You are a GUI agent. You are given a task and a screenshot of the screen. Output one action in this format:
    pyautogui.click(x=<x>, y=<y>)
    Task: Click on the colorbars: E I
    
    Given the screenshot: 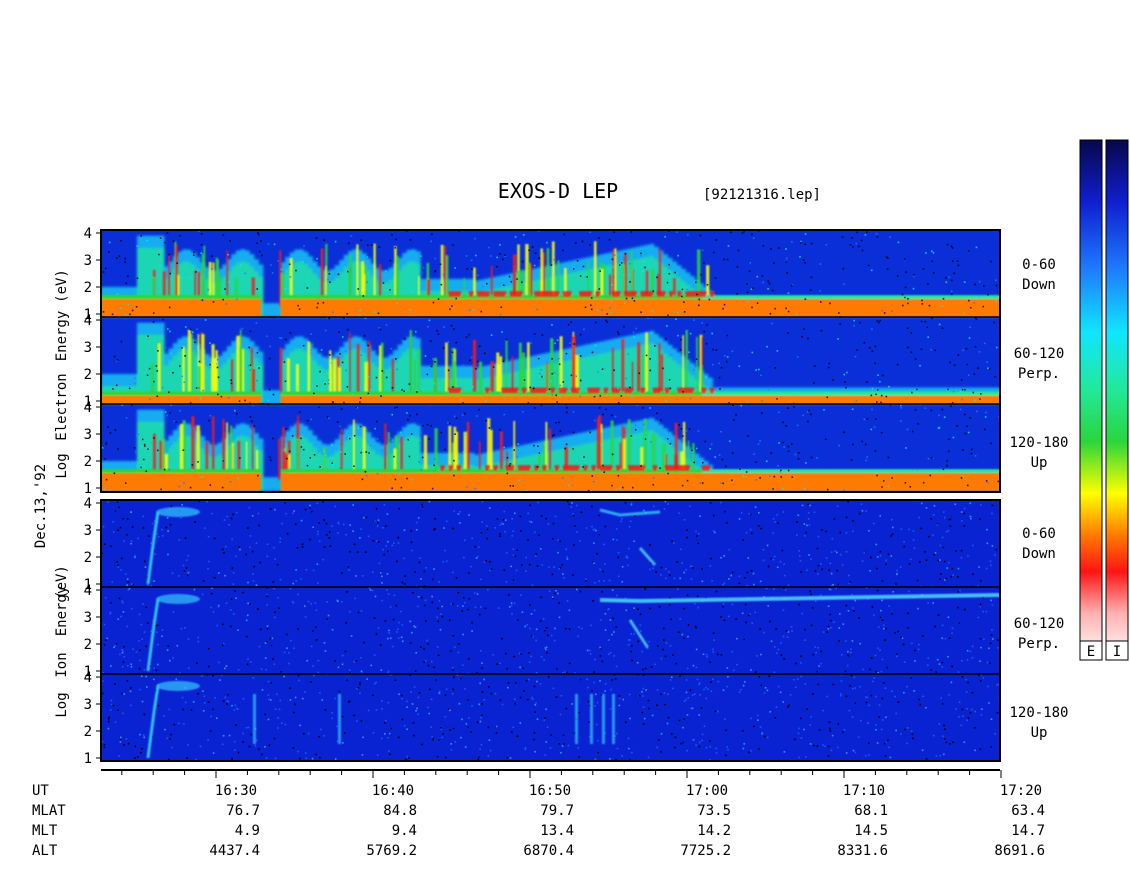 What is the action you would take?
    pyautogui.click(x=1104, y=400)
    